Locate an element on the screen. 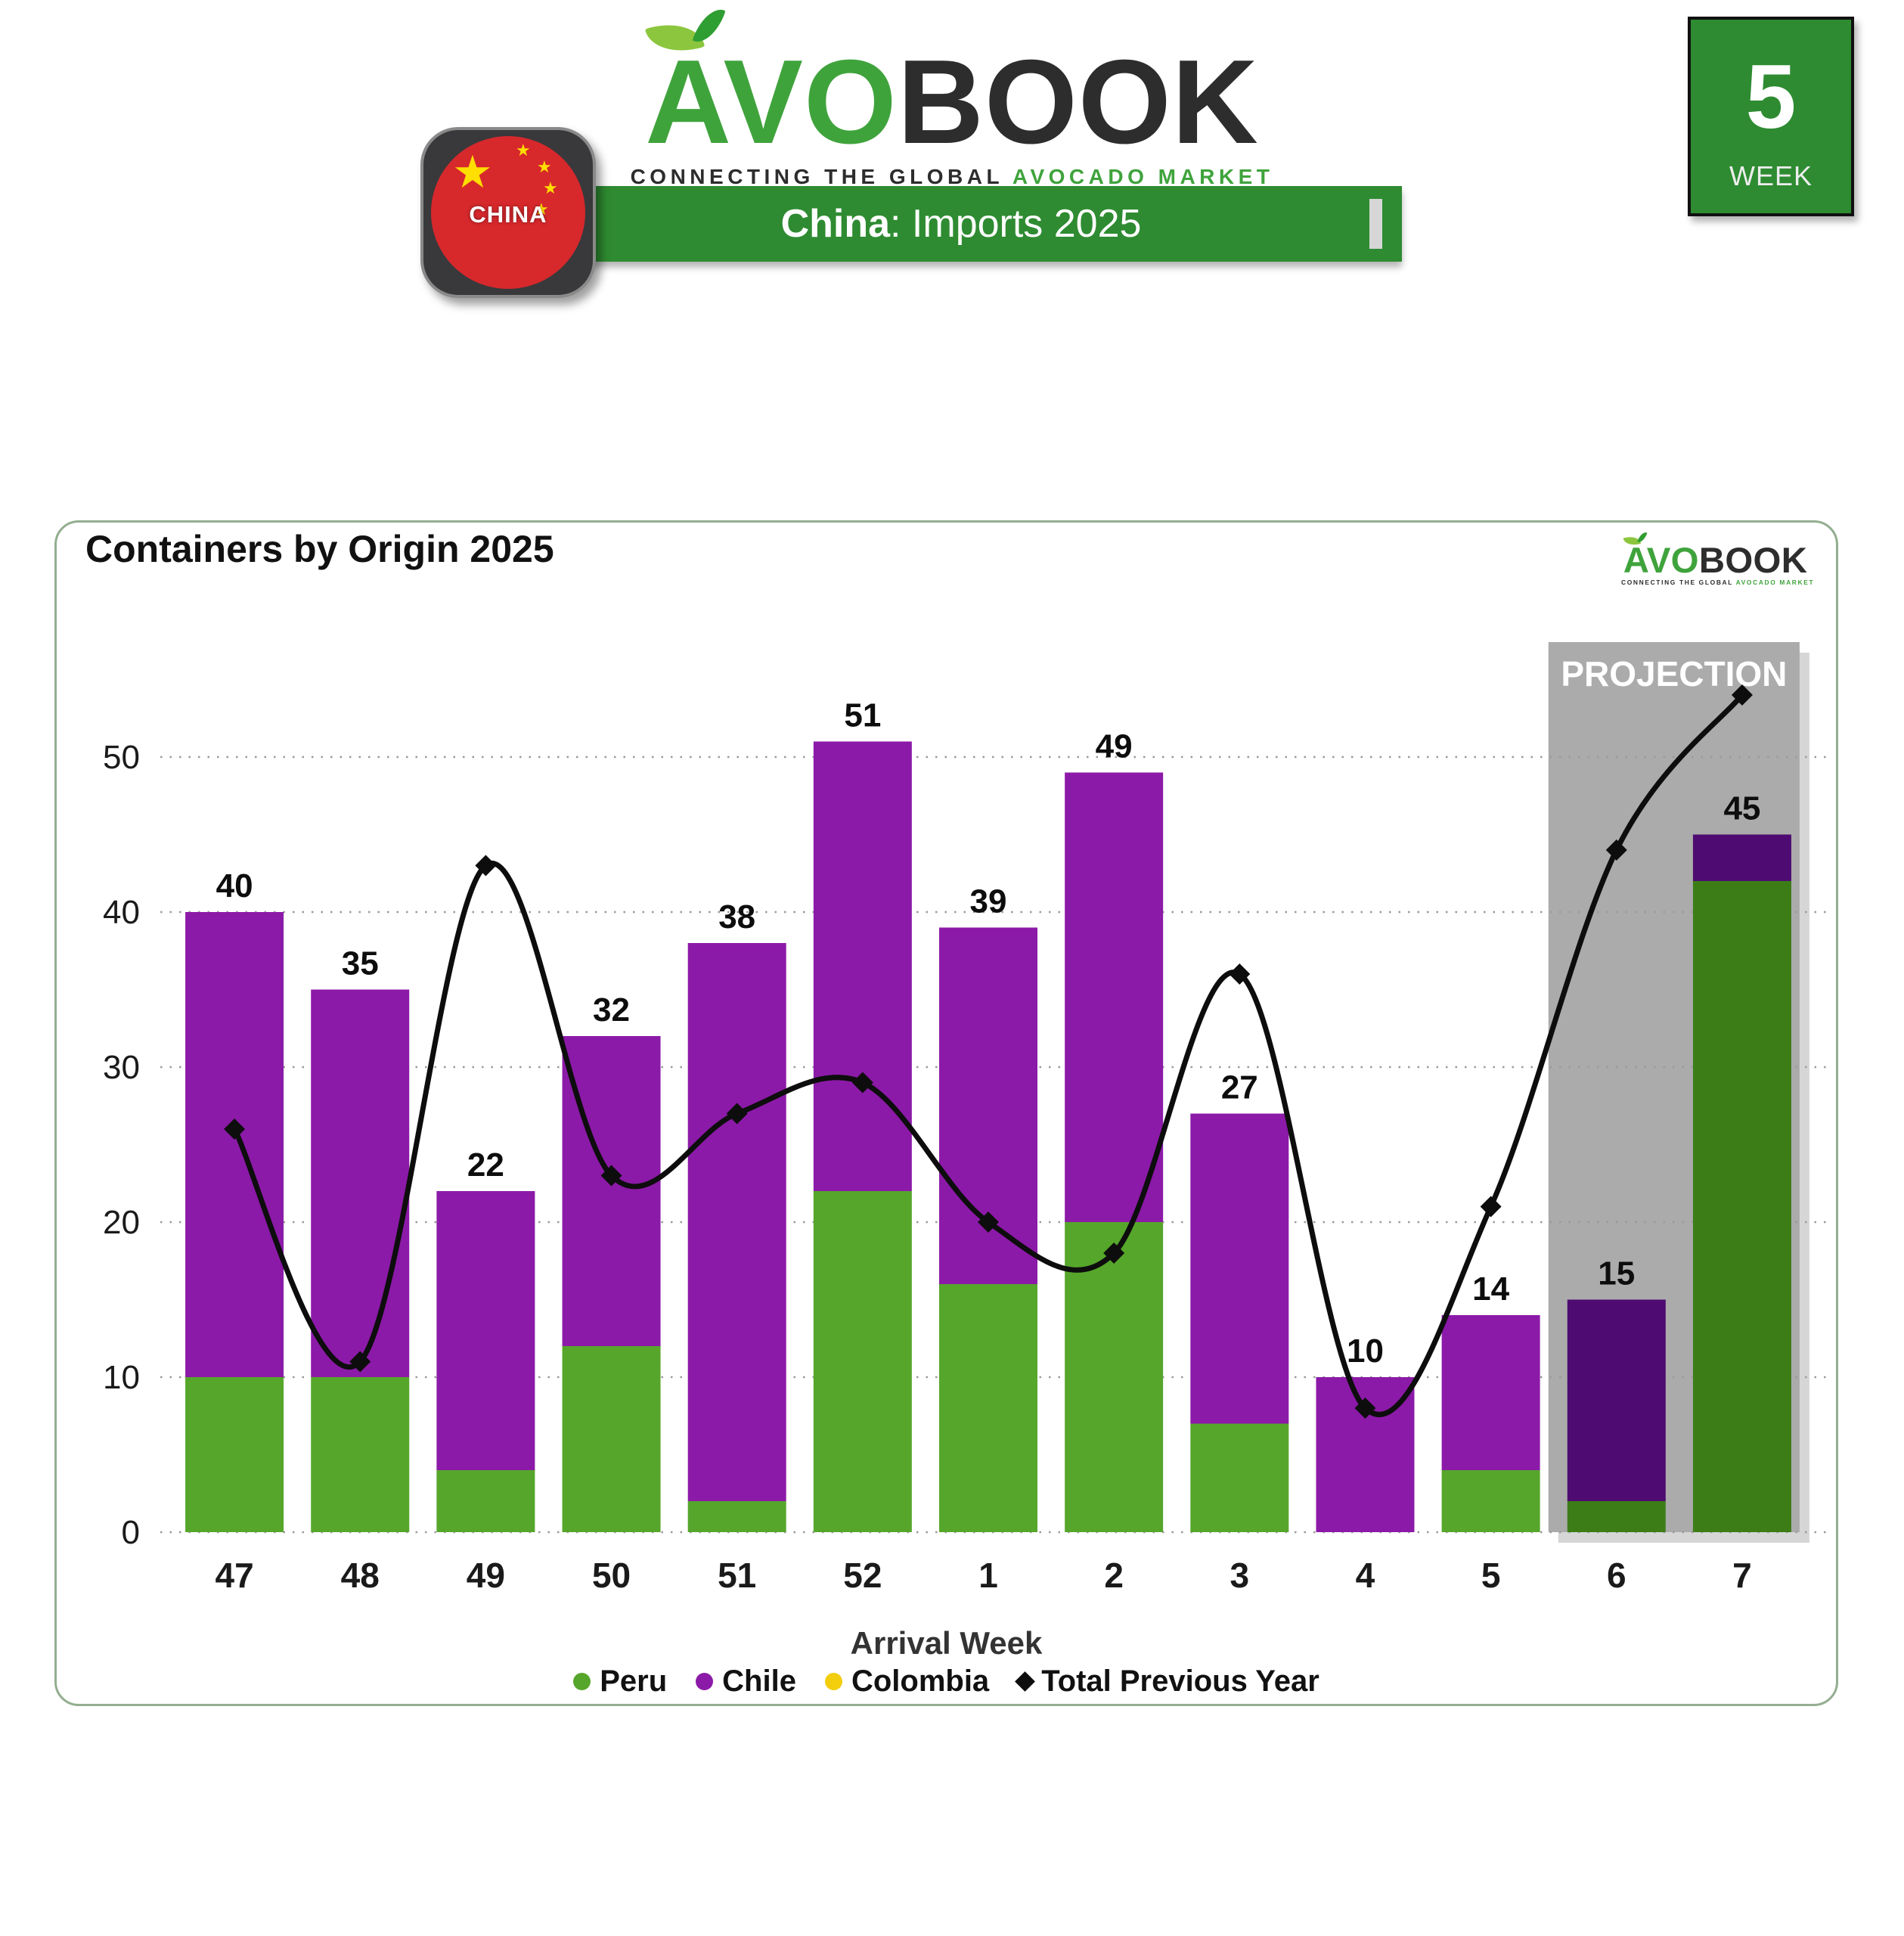  y-tick-label: 0 is located at coordinates (131, 1532).